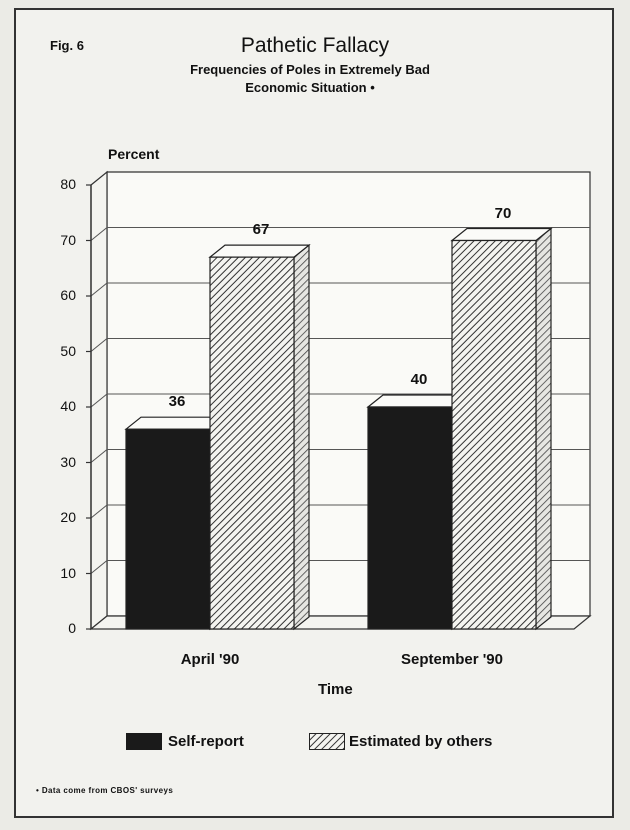 The image size is (630, 830). What do you see at coordinates (67, 45) in the screenshot?
I see `figure-label: Fig. 6` at bounding box center [67, 45].